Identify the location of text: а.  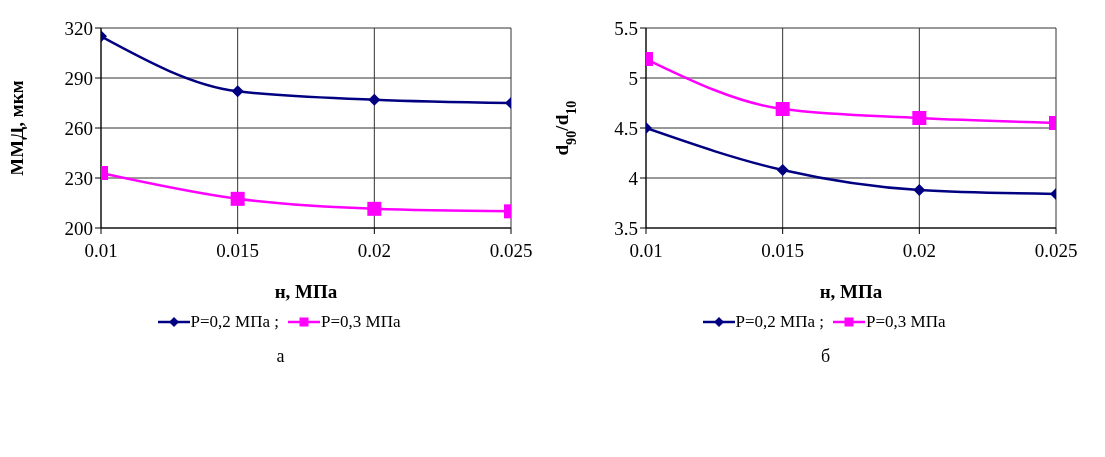
(280, 356).